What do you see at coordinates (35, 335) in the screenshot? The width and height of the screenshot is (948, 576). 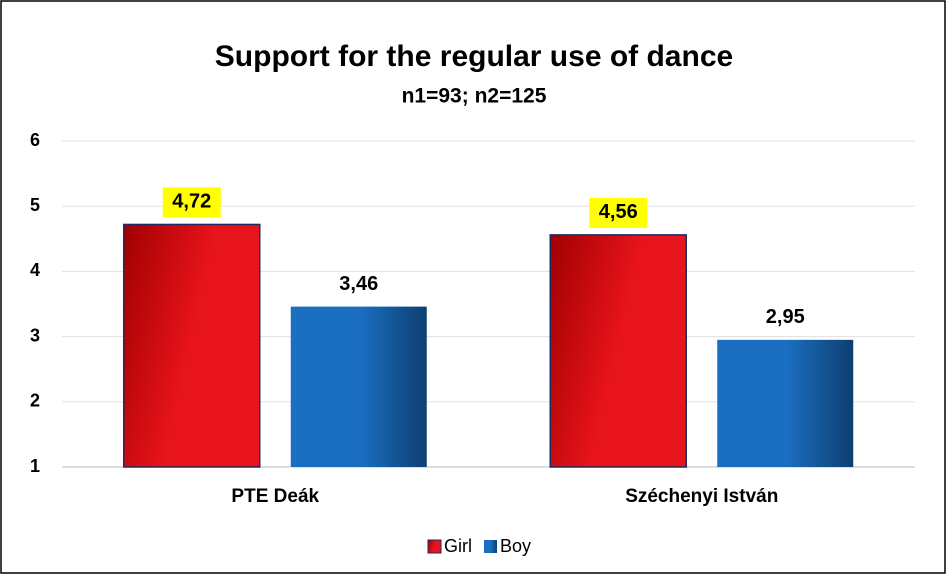 I see `y-tick-label: 3` at bounding box center [35, 335].